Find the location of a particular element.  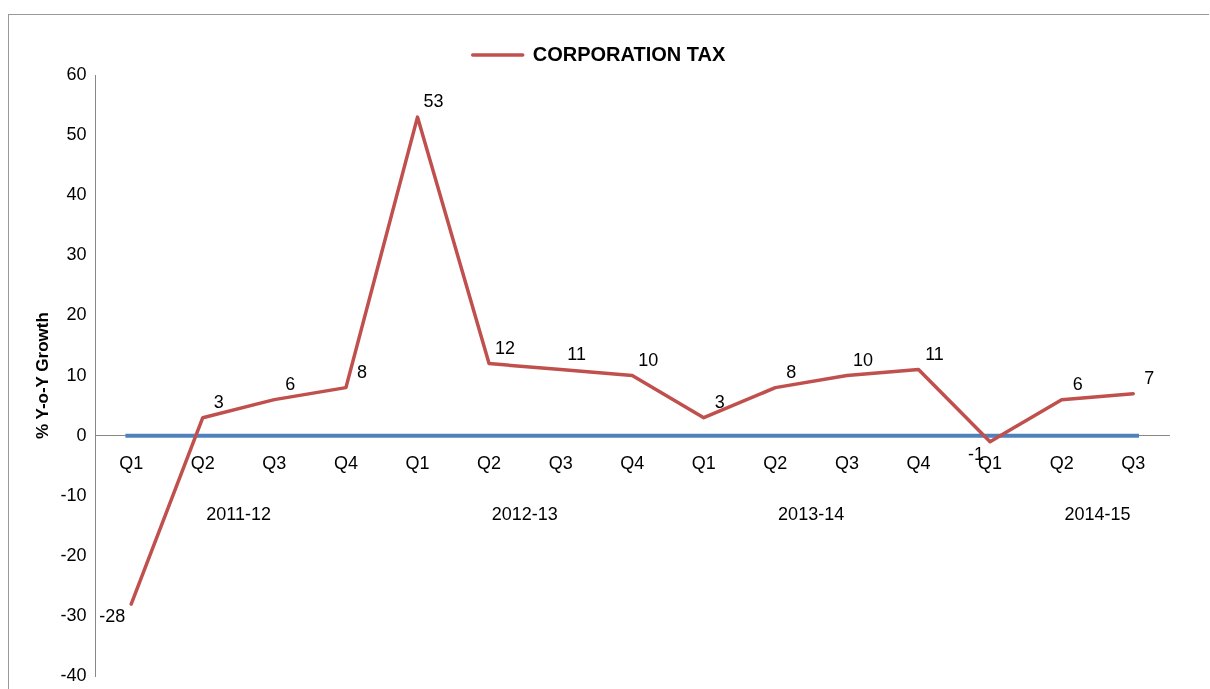

legend-label: CORPORATION TAX is located at coordinates (629, 53).